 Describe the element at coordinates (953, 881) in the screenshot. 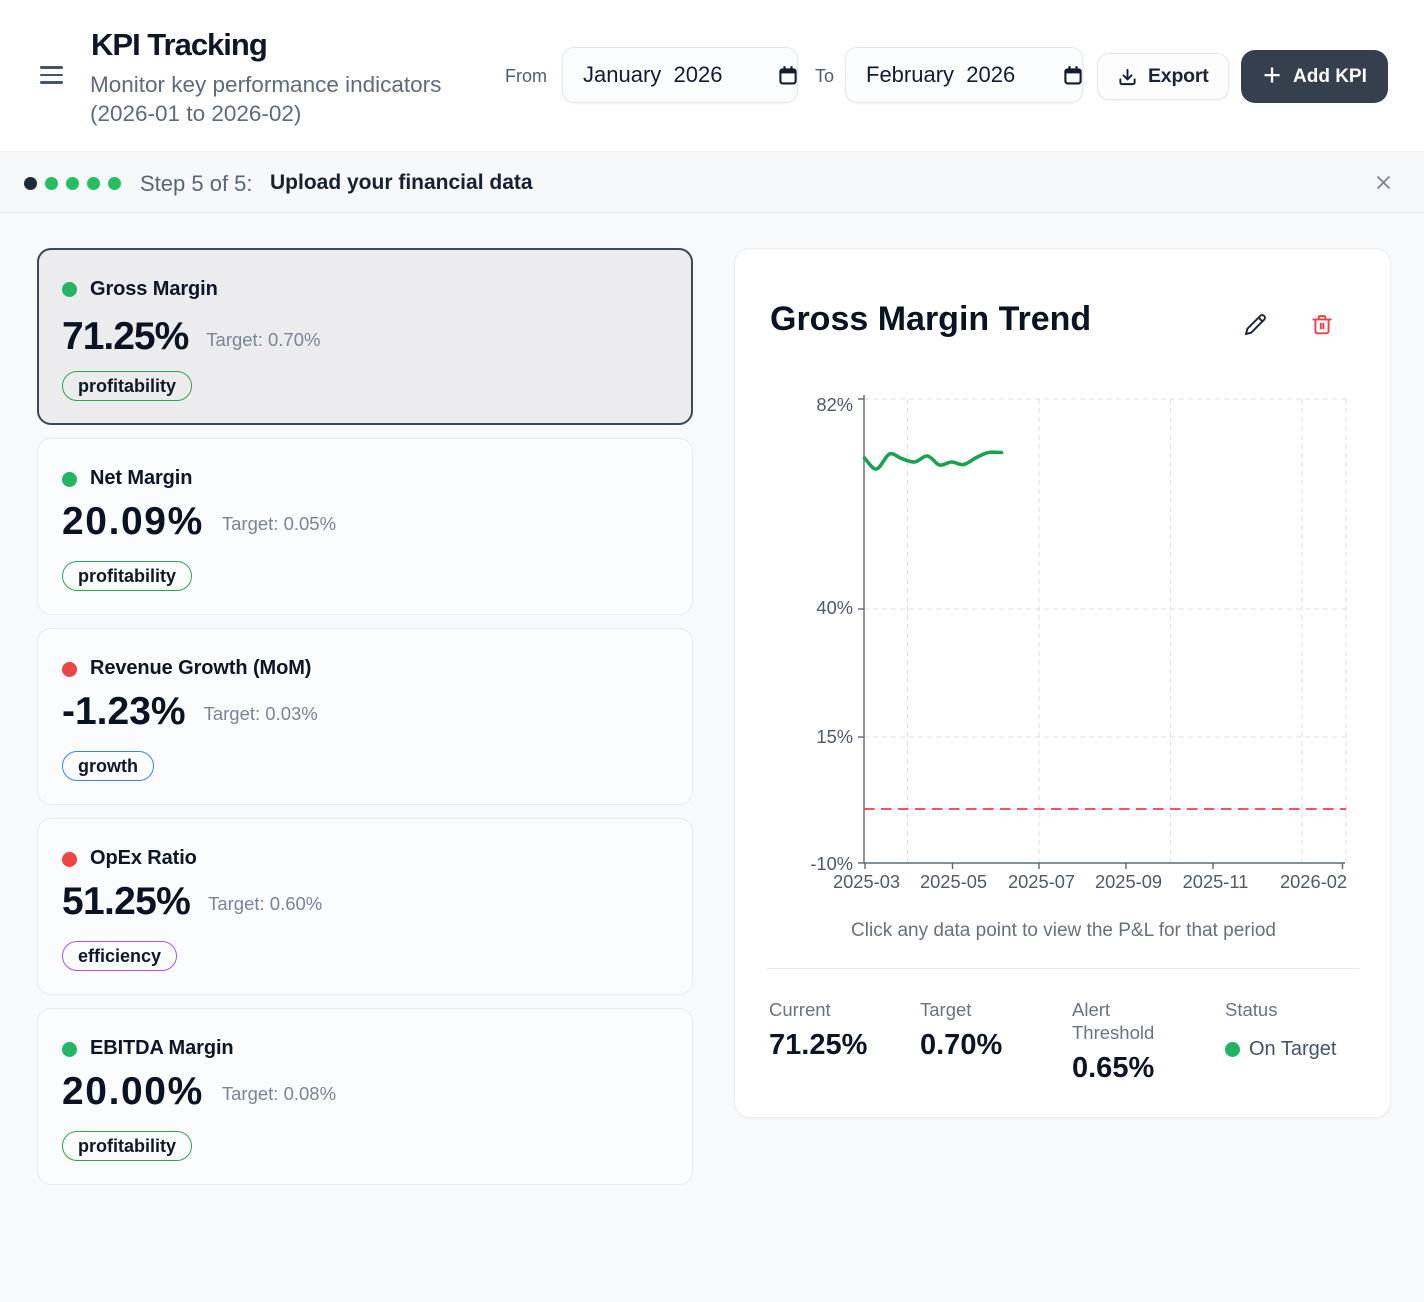

I see `svg-text: 2025-05` at that location.